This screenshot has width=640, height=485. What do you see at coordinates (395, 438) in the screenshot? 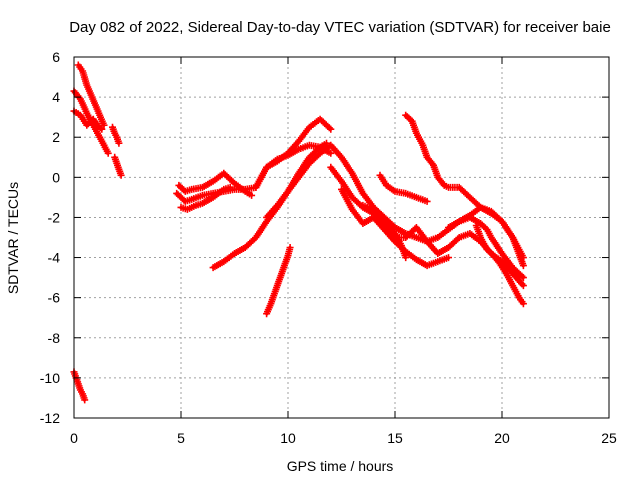
I see `x-tick-label: 15` at bounding box center [395, 438].